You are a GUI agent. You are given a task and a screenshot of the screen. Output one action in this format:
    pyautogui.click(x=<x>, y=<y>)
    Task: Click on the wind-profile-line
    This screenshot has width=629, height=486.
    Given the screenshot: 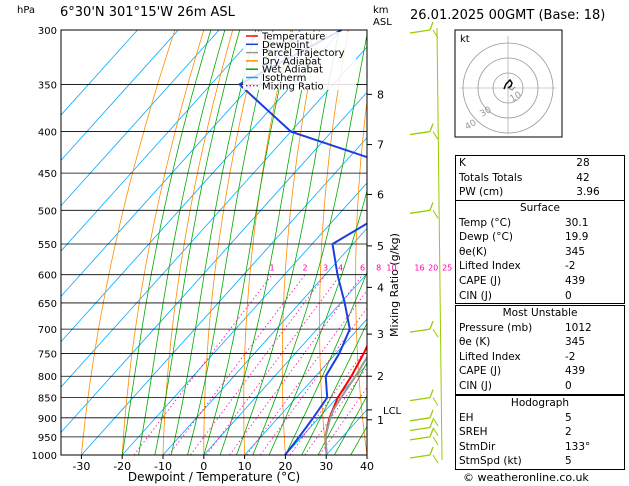 What is the action you would take?
    pyautogui.click(x=439, y=244)
    